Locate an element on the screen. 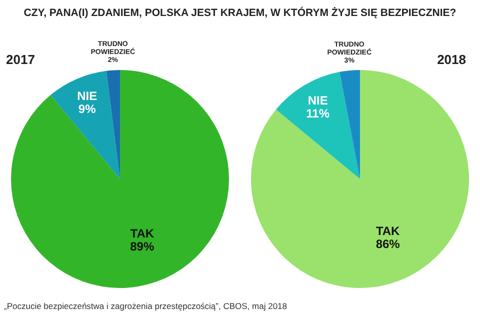 This screenshot has width=480, height=320. text: 2018 is located at coordinates (451, 59).